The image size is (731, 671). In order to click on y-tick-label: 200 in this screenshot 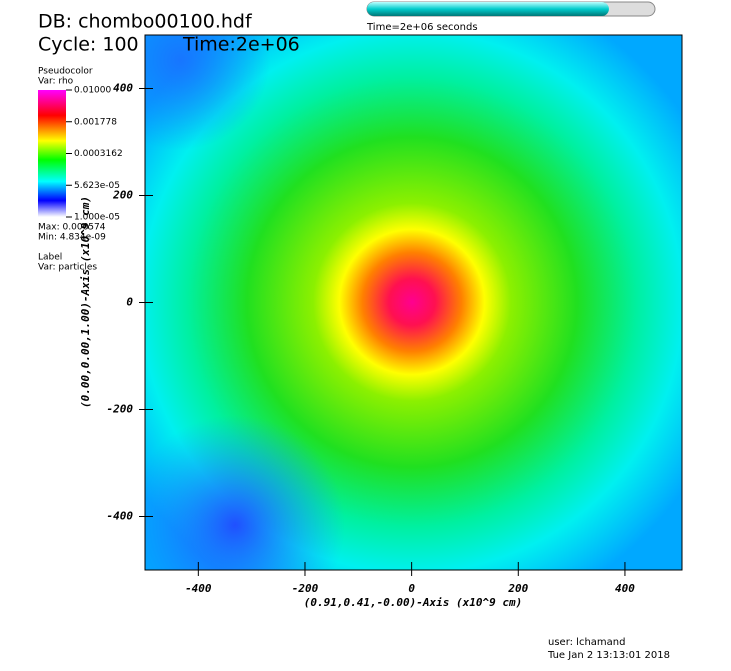, I will do `click(122, 195)`.